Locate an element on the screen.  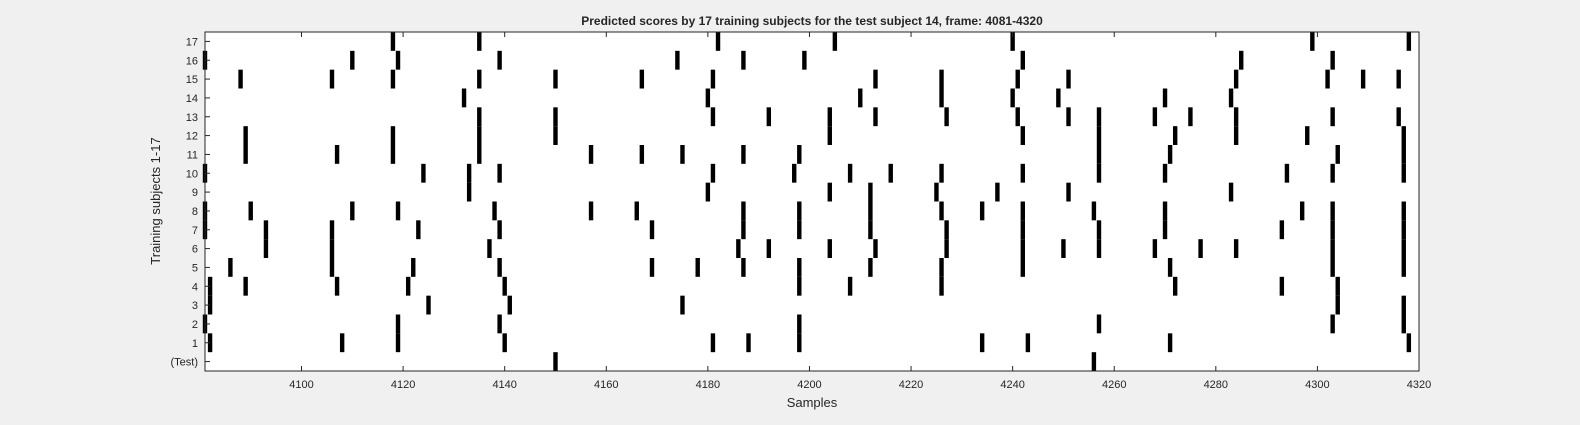
y-tick-label: 12 is located at coordinates (192, 137).